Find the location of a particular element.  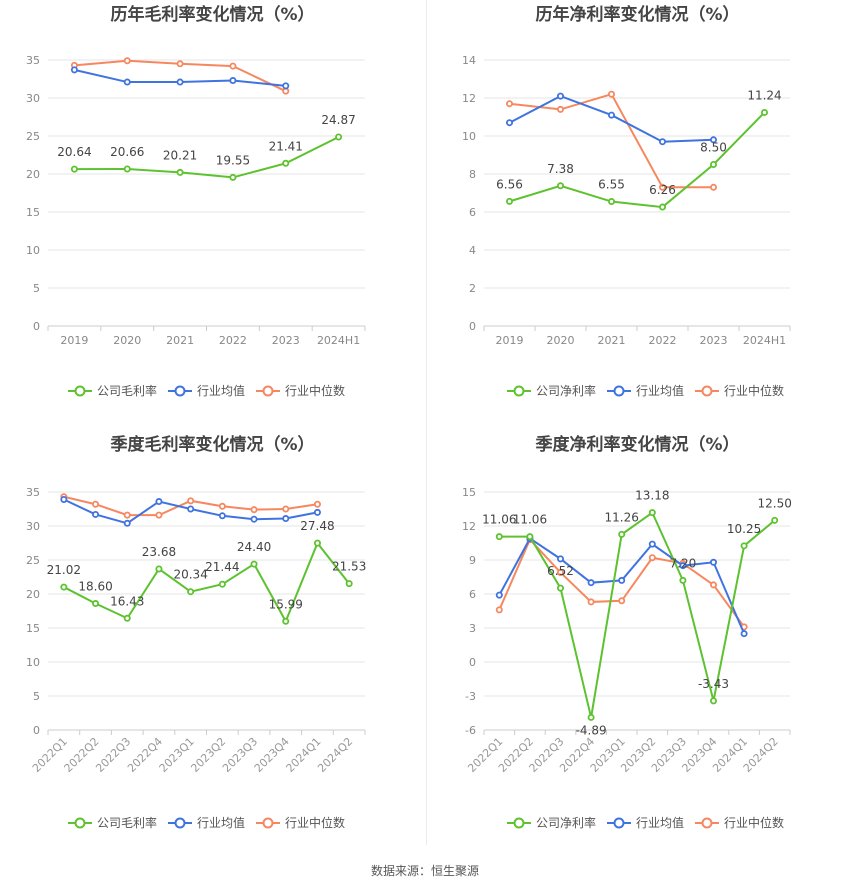

data-label: 20.66 is located at coordinates (127, 152).